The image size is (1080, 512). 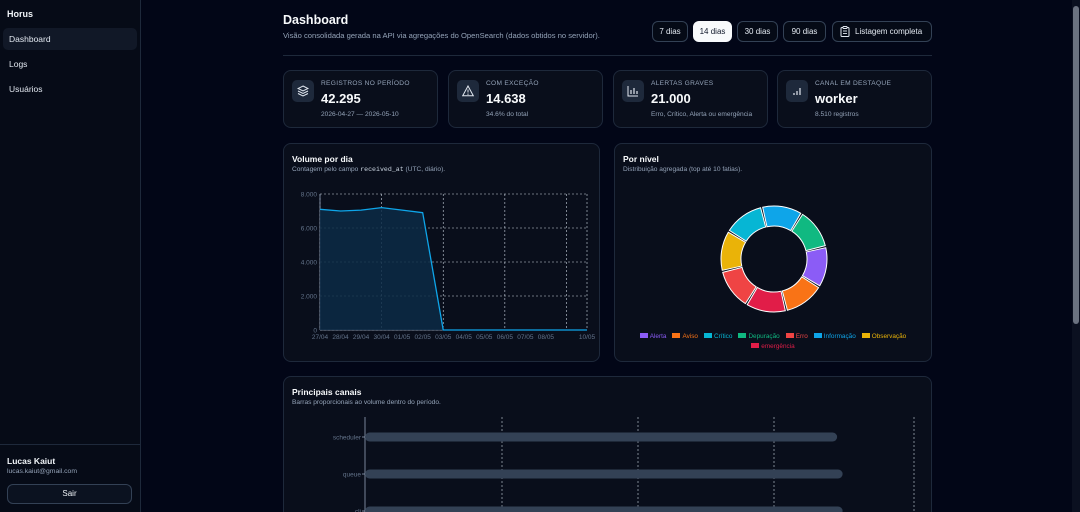 I want to click on brand-name: Horus, so click(x=20, y=14).